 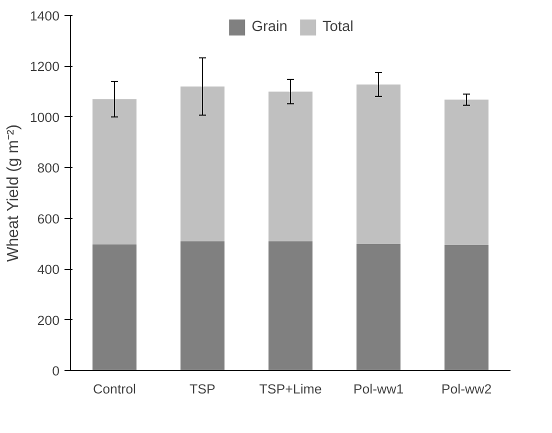 I want to click on x-tick-label: Pol-ww1, so click(x=378, y=389).